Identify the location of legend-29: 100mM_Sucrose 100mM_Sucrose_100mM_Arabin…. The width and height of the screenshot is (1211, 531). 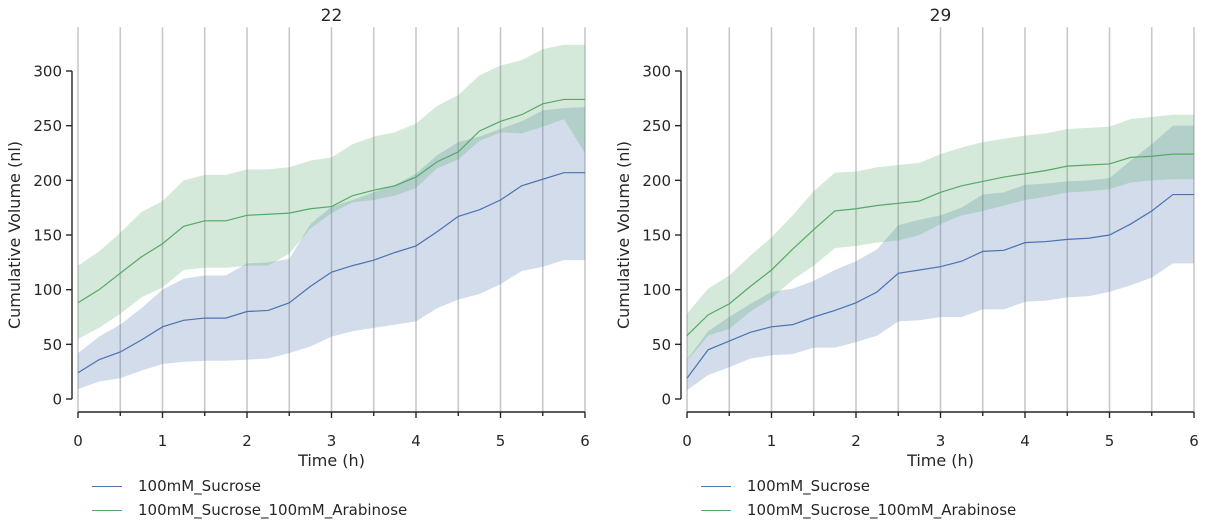
(858, 498).